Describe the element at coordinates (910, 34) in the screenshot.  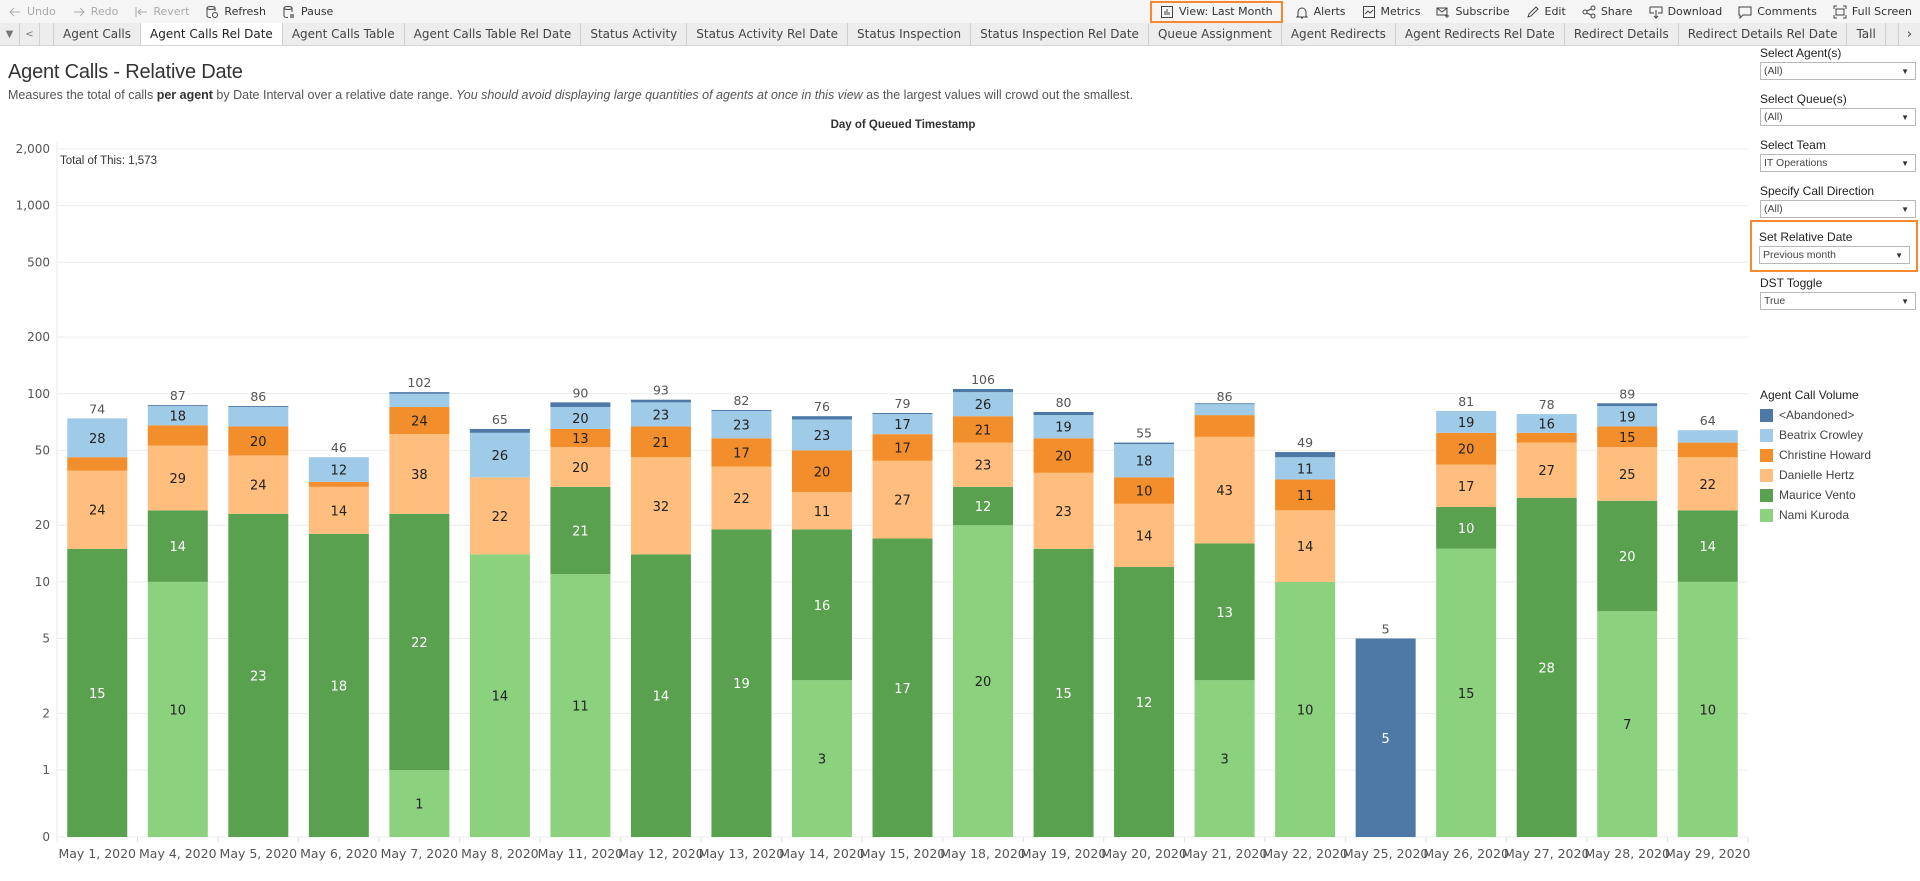
I see `tab-status-inspection: Status Inspection` at that location.